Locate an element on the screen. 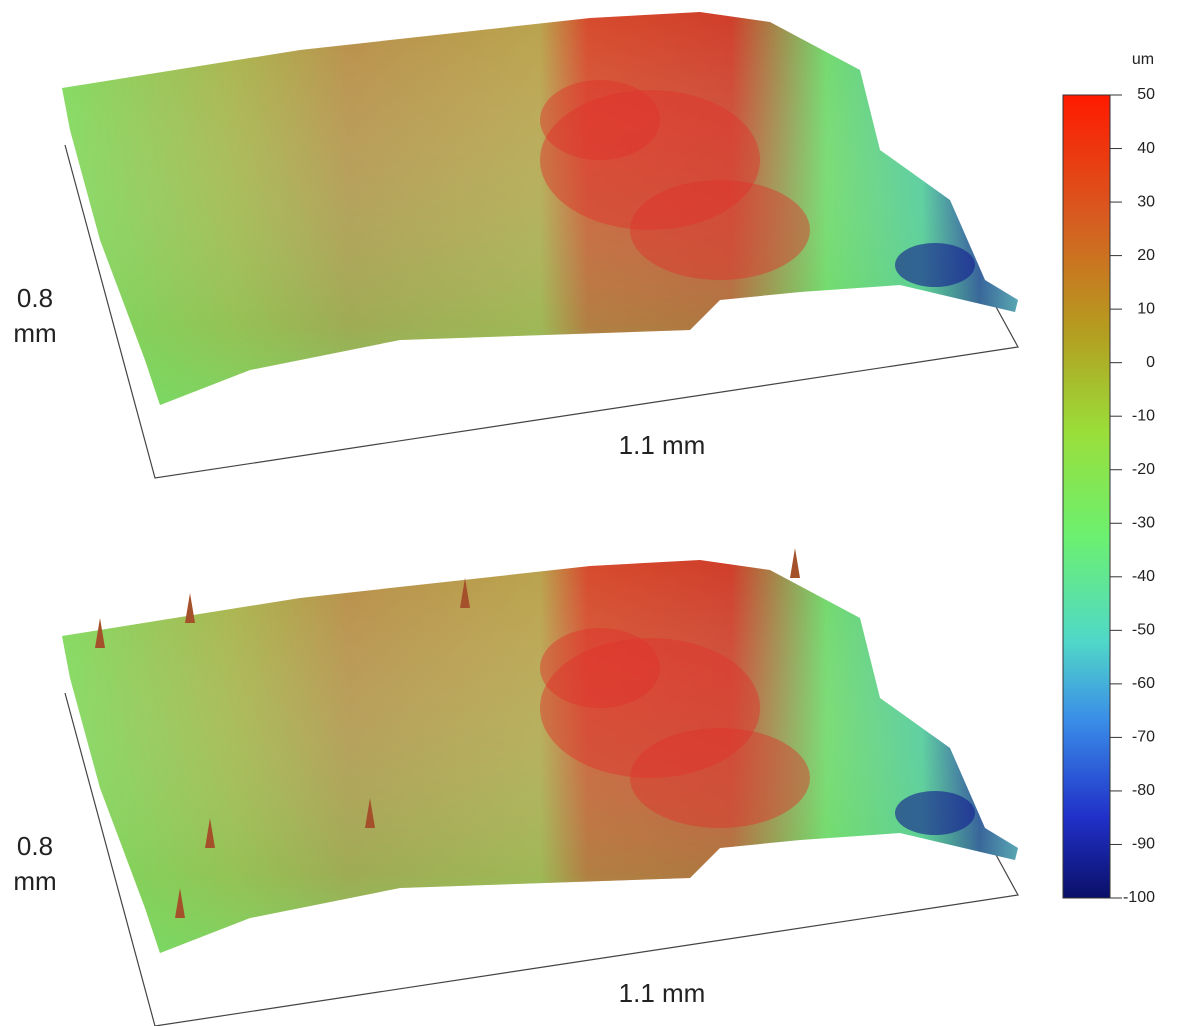  colorbar-tick-label: 50 is located at coordinates (1146, 94).